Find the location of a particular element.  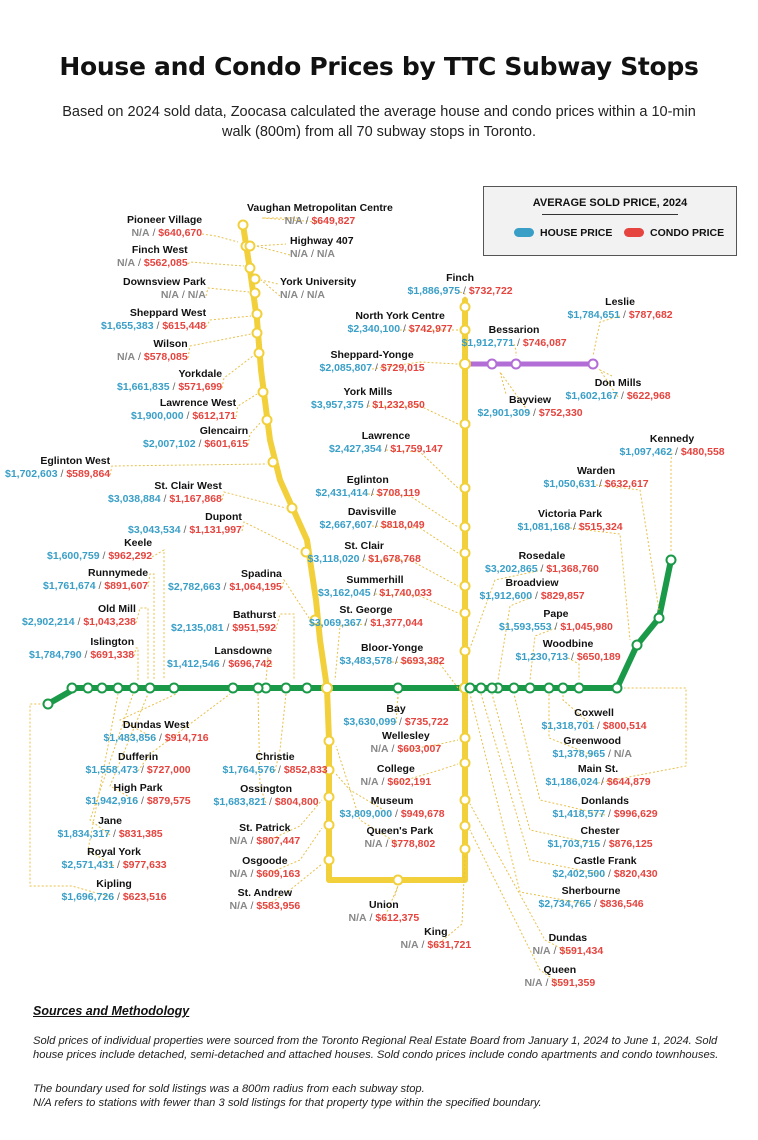

station-marker-north-york-centre is located at coordinates (465, 330).